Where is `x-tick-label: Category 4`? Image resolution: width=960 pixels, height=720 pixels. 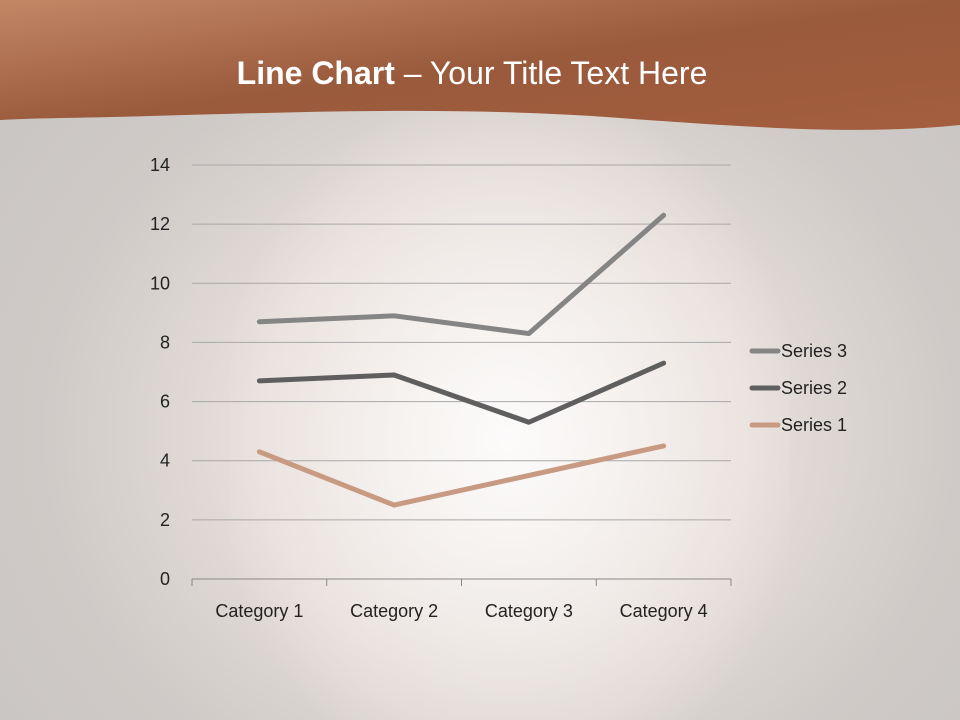 x-tick-label: Category 4 is located at coordinates (664, 611).